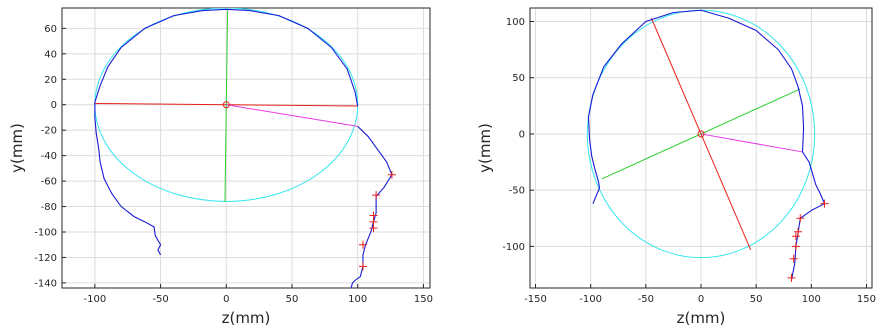 The height and width of the screenshot is (333, 879). Describe the element at coordinates (535, 299) in the screenshot. I see `x-tick-label: -150` at that location.